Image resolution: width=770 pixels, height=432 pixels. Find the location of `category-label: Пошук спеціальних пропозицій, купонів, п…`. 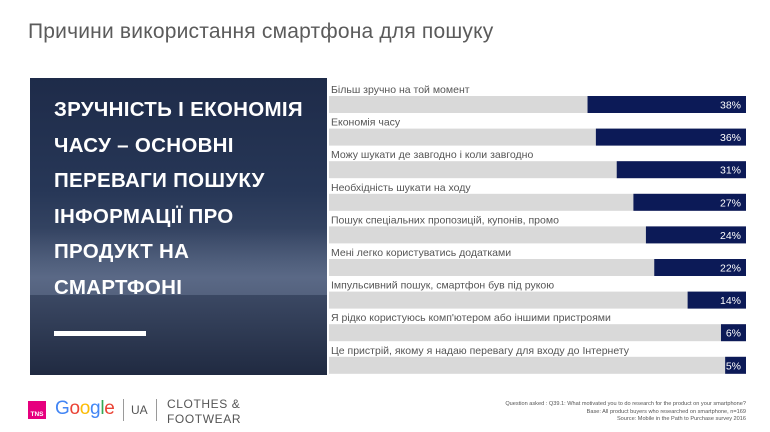

category-label: Пошук спеціальних пропозицій, купонів, п… is located at coordinates (445, 220).